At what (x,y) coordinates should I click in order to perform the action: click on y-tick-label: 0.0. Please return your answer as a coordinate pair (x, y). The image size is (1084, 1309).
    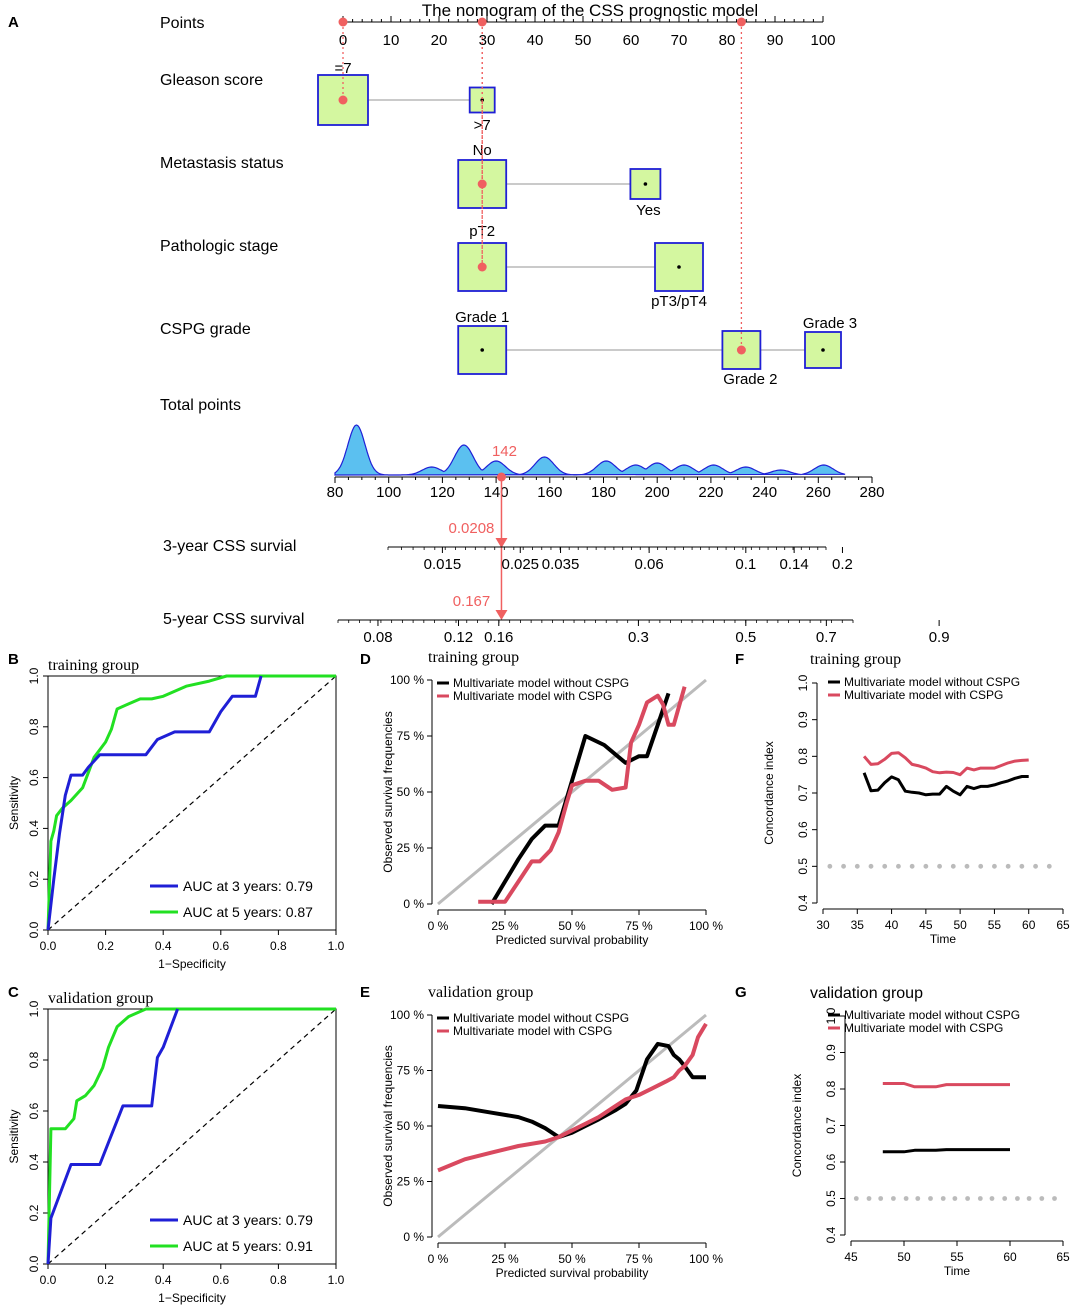
    Looking at the image, I should click on (34, 929).